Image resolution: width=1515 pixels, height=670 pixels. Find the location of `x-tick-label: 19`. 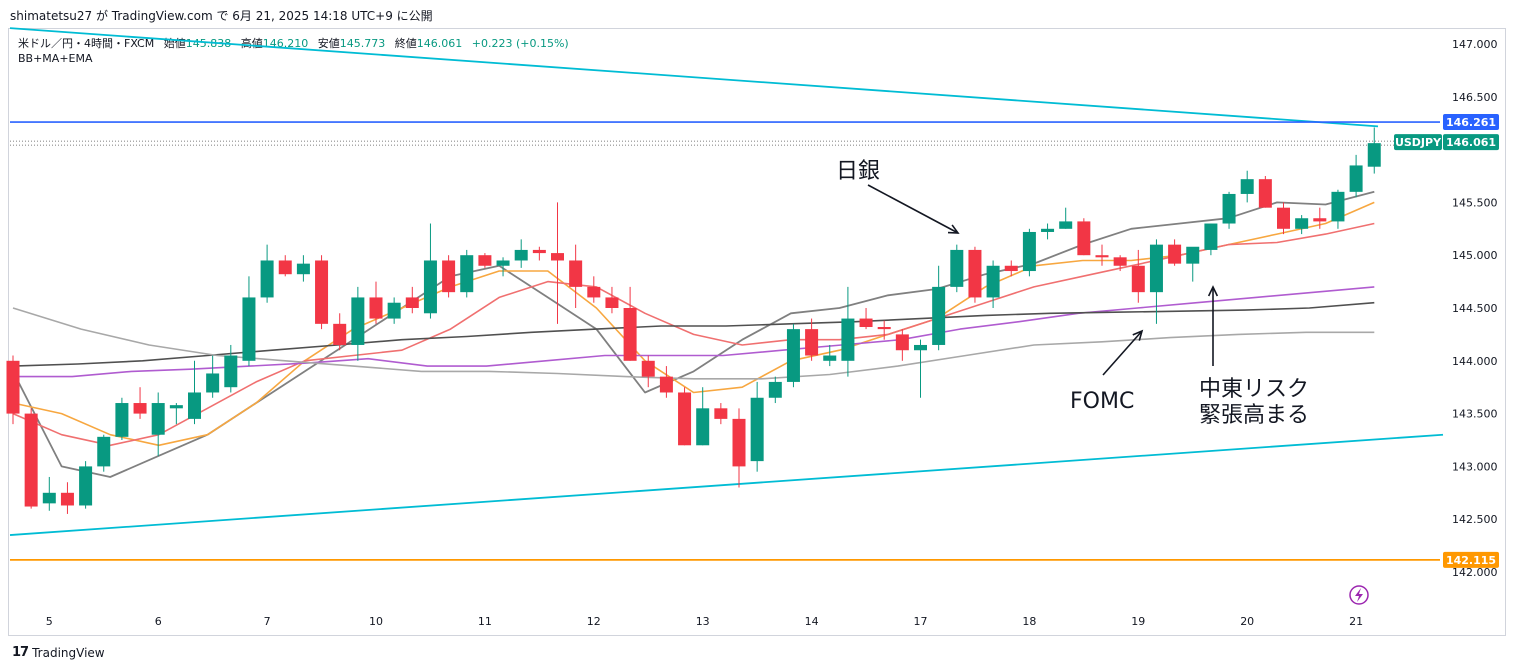

x-tick-label: 19 is located at coordinates (1138, 621).